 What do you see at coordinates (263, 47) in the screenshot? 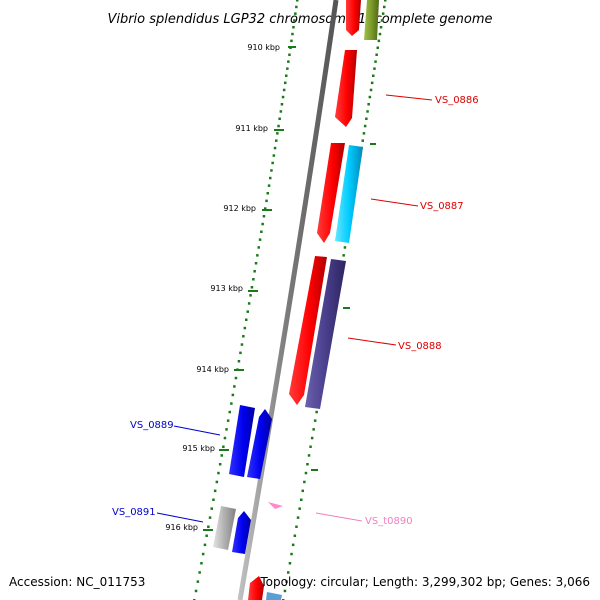
I see `tick-label: 910 kbp` at bounding box center [263, 47].